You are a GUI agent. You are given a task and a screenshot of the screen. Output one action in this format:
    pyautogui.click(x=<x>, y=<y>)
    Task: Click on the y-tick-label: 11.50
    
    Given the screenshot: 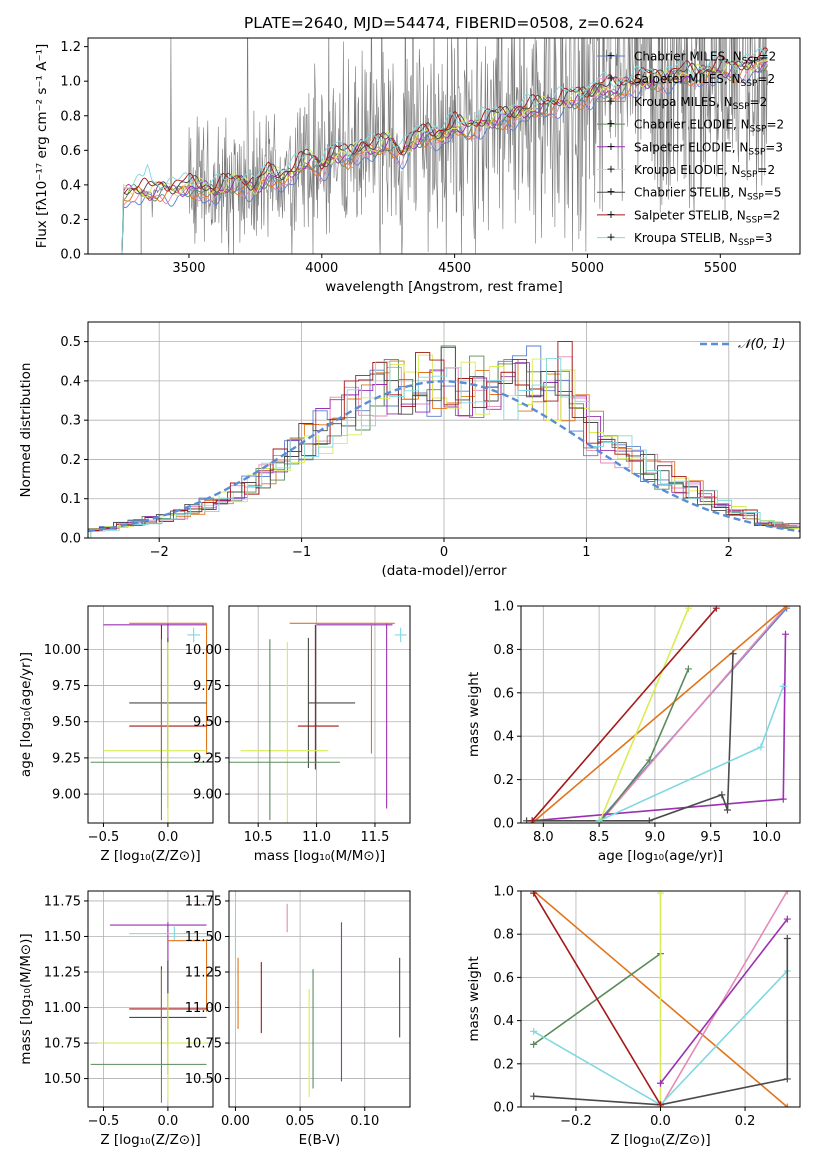 What is the action you would take?
    pyautogui.click(x=62, y=937)
    